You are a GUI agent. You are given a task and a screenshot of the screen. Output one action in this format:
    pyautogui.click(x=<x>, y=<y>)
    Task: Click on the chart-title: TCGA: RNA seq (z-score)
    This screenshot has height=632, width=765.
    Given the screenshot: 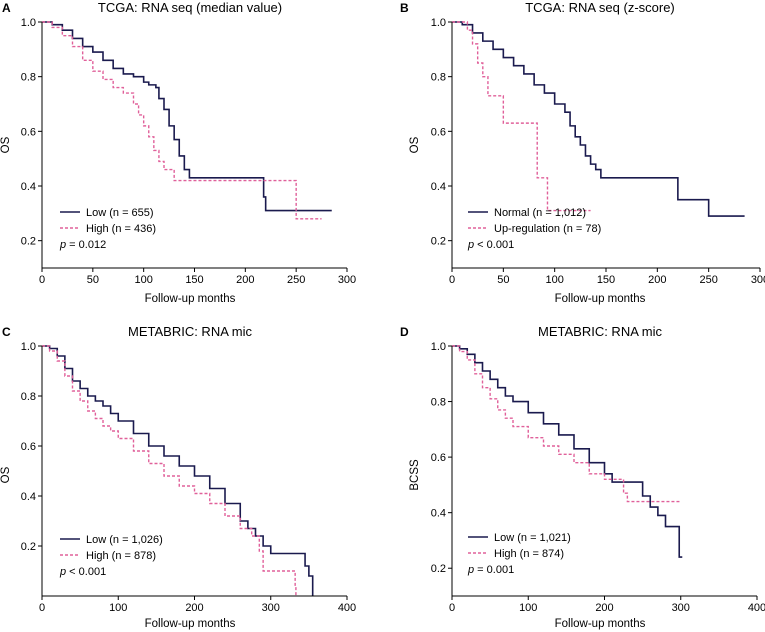 What is the action you would take?
    pyautogui.click(x=600, y=7)
    